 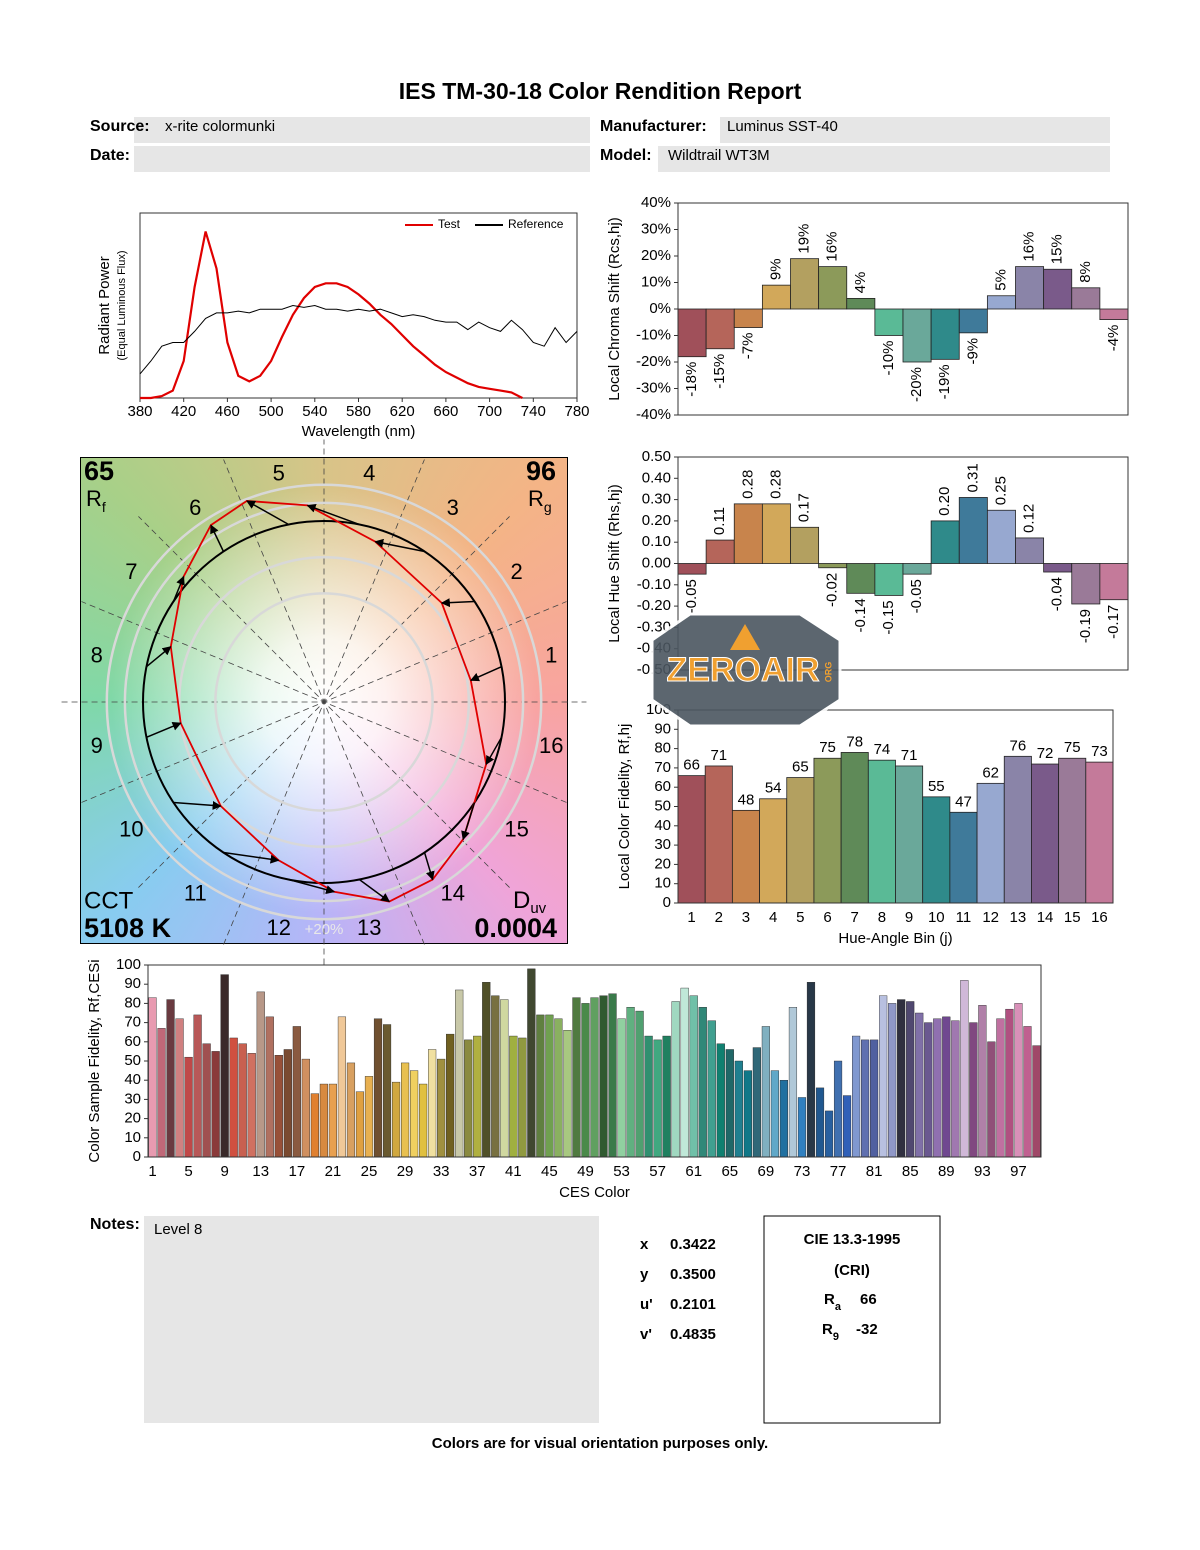 I want to click on data-label: 0.12, so click(x=1029, y=518).